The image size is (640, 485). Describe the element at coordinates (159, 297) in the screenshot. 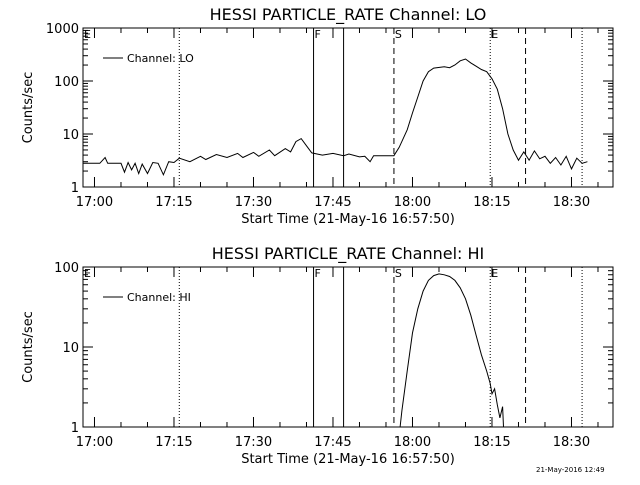

I see `legend-label: Channel: HI` at that location.